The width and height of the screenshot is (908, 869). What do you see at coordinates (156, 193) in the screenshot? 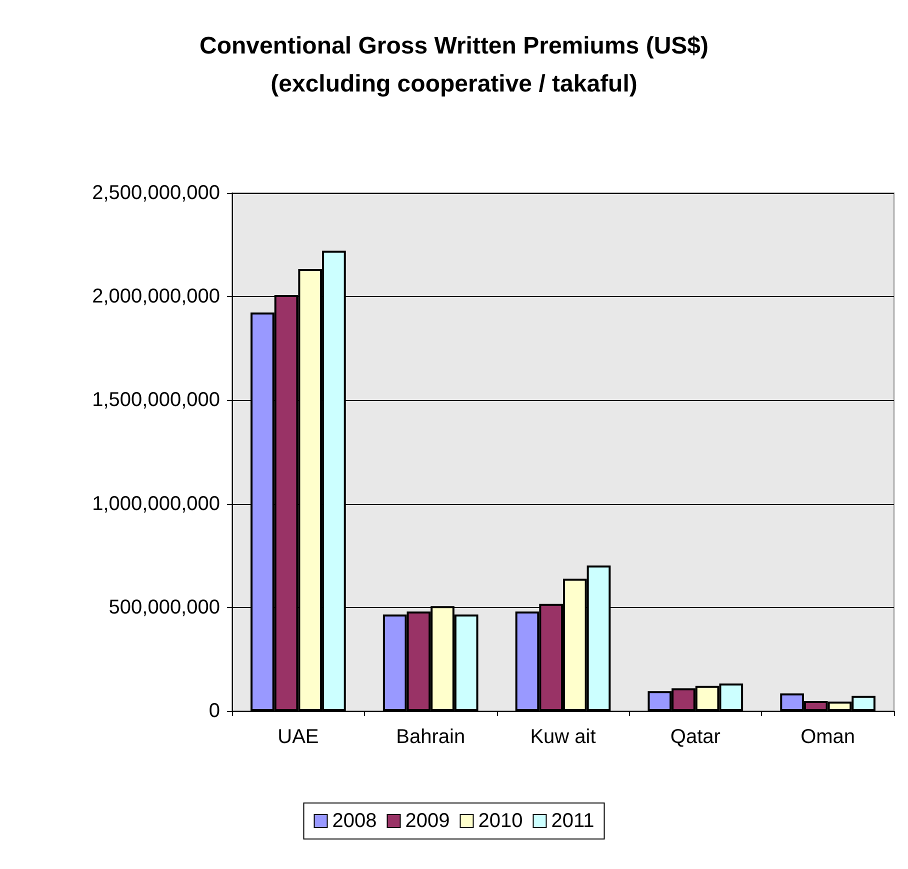
I see `y-tick-label: 2,500,000,000` at bounding box center [156, 193].